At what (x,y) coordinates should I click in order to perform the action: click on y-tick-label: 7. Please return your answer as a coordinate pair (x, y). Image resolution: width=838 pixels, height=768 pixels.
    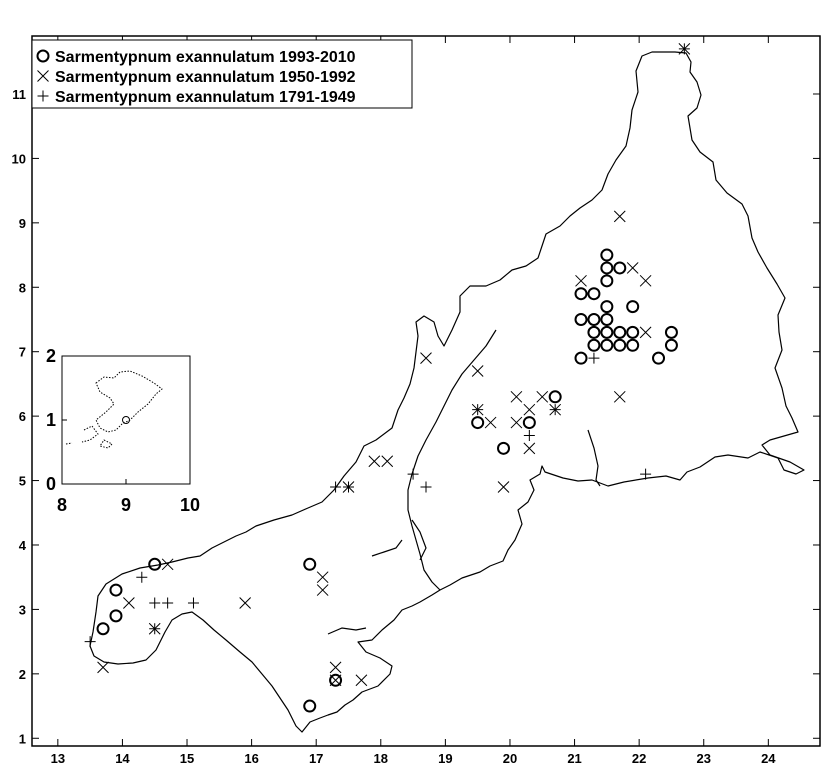
    Looking at the image, I should click on (22, 352).